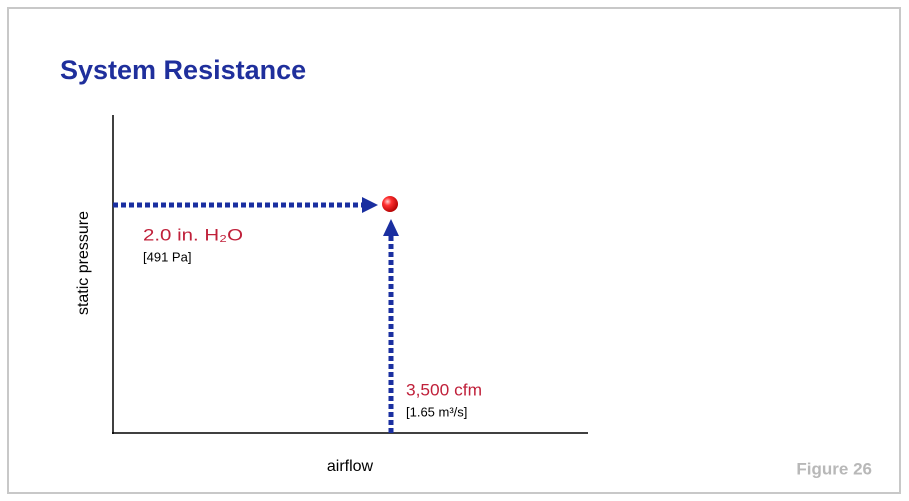 The image size is (909, 501). What do you see at coordinates (390, 204) in the screenshot?
I see `operating-point` at bounding box center [390, 204].